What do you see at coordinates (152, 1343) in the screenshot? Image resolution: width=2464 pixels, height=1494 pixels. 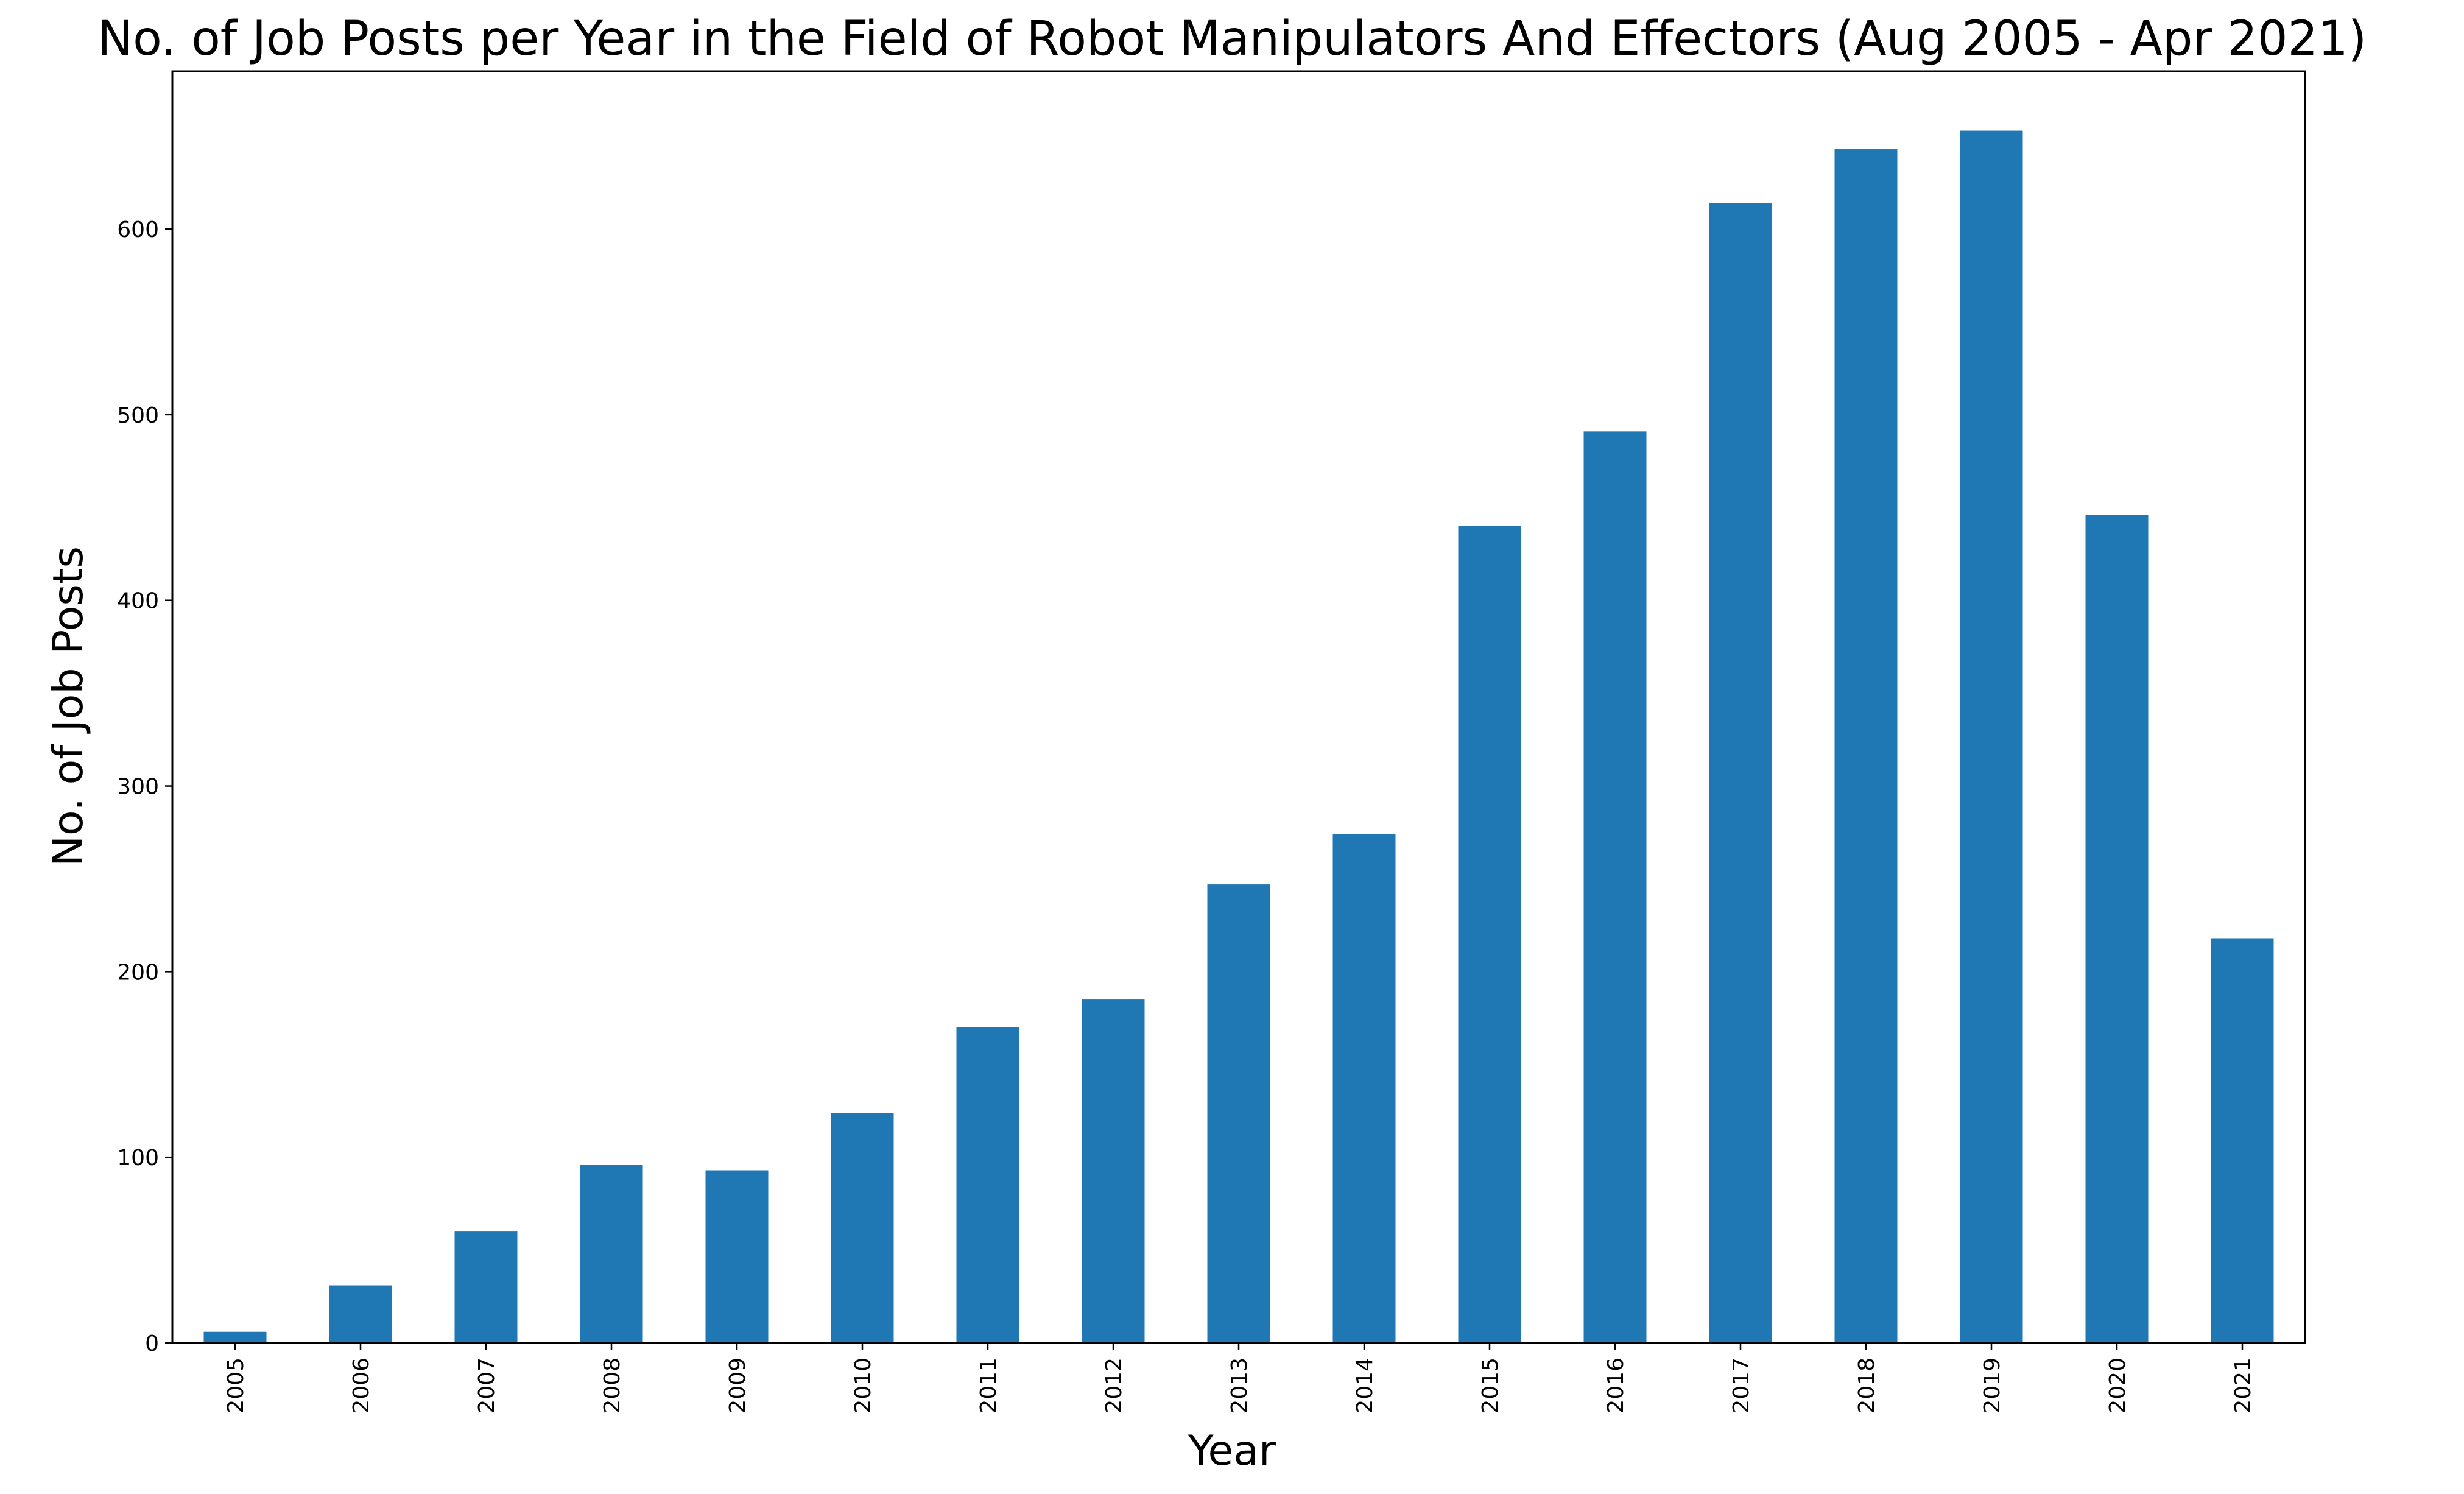 I see `y-tick-label: 0` at bounding box center [152, 1343].